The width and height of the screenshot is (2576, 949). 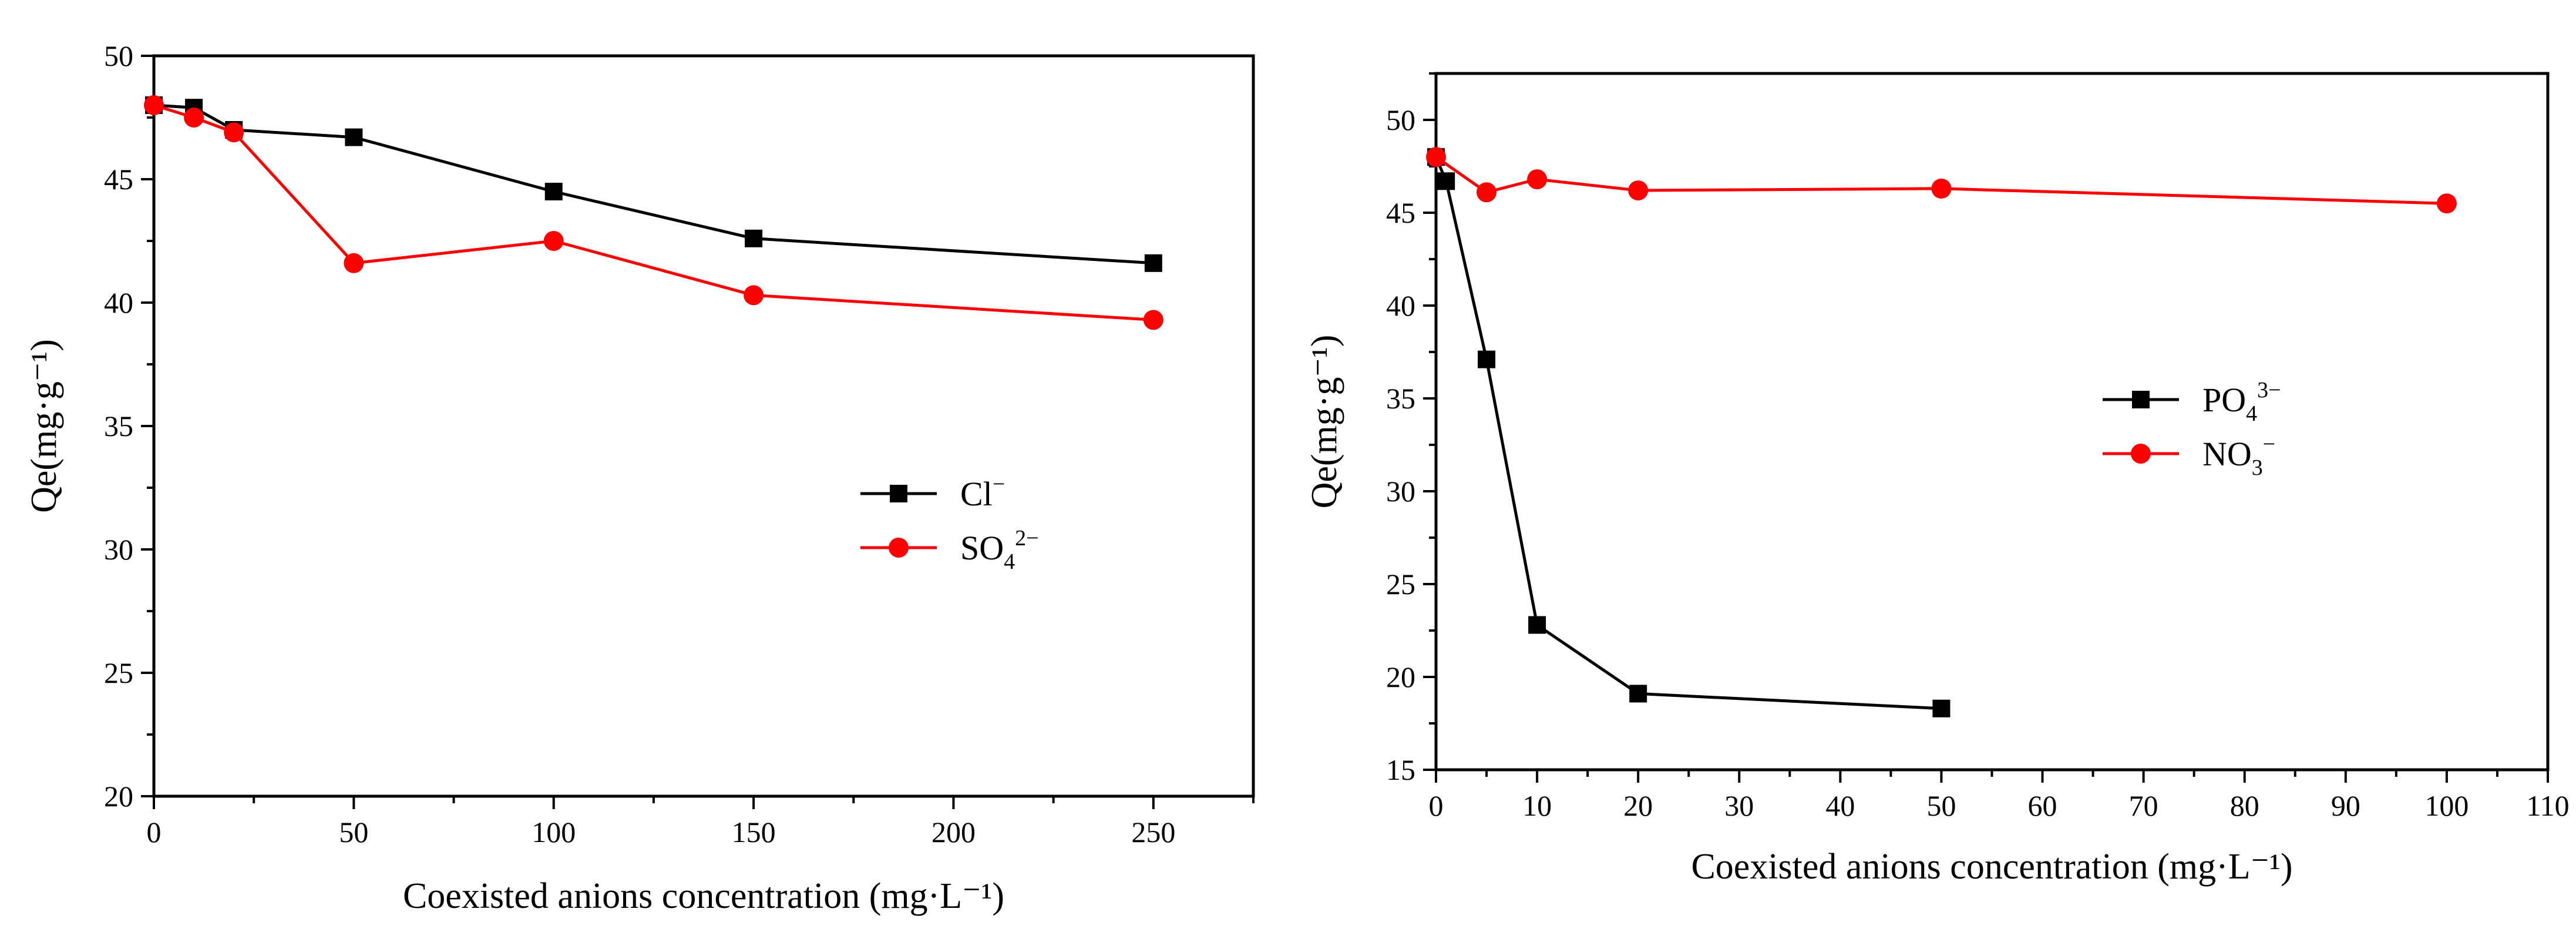 What do you see at coordinates (2238, 456) in the screenshot?
I see `legend-label: NO3−` at bounding box center [2238, 456].